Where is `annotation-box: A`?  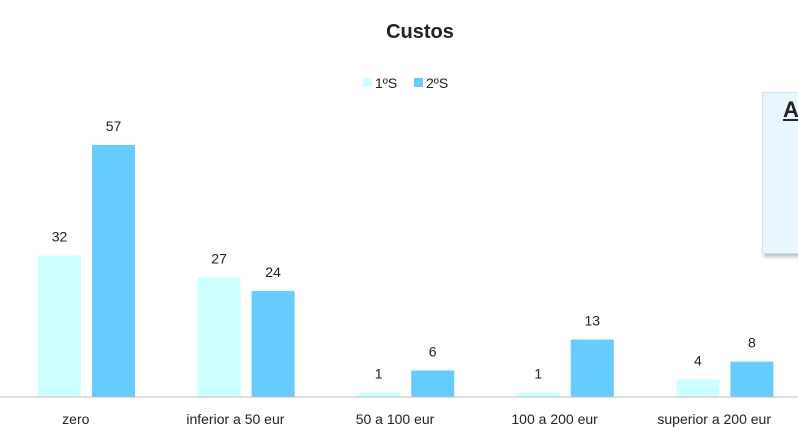
annotation-box: A is located at coordinates (780, 173).